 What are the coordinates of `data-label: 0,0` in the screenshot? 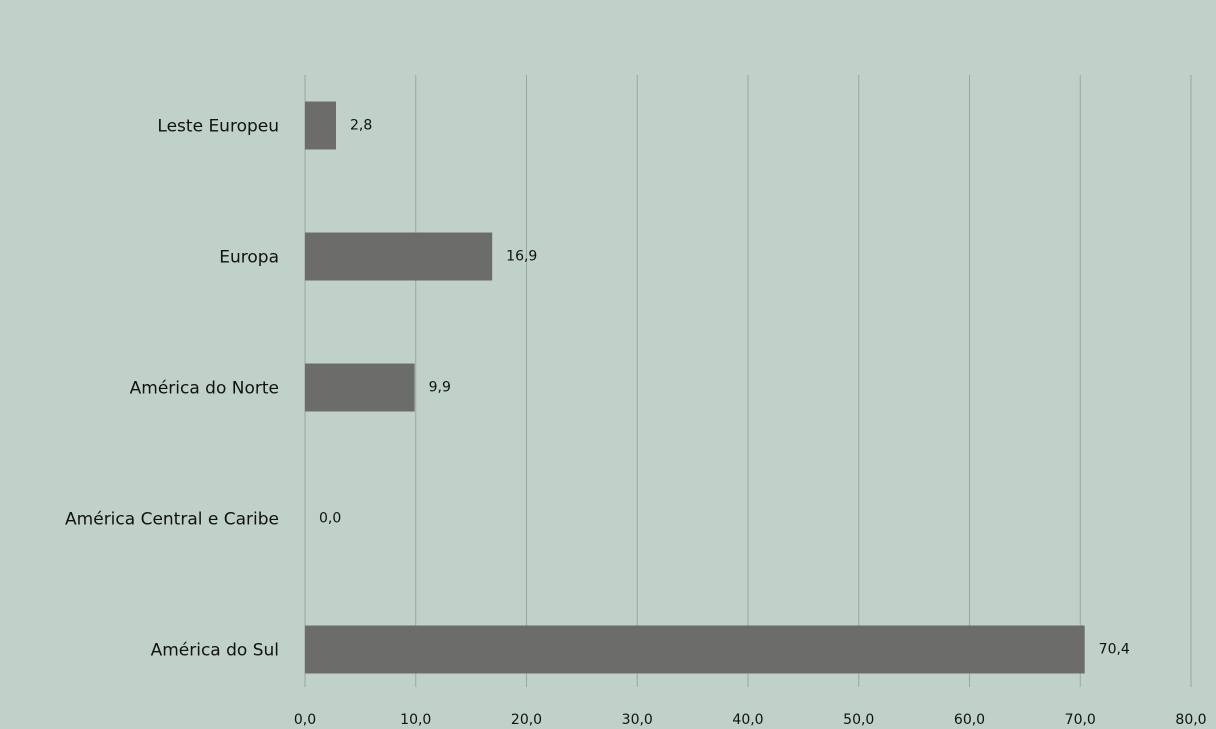 It's located at (330, 519).